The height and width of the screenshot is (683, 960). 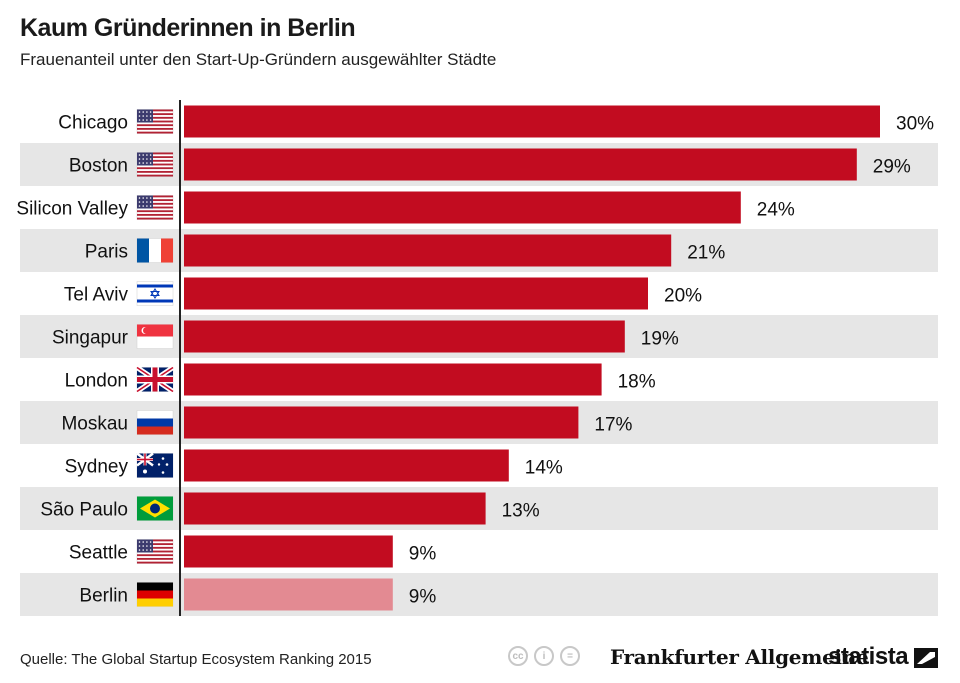 I want to click on category-label: Seattle, so click(x=98, y=553).